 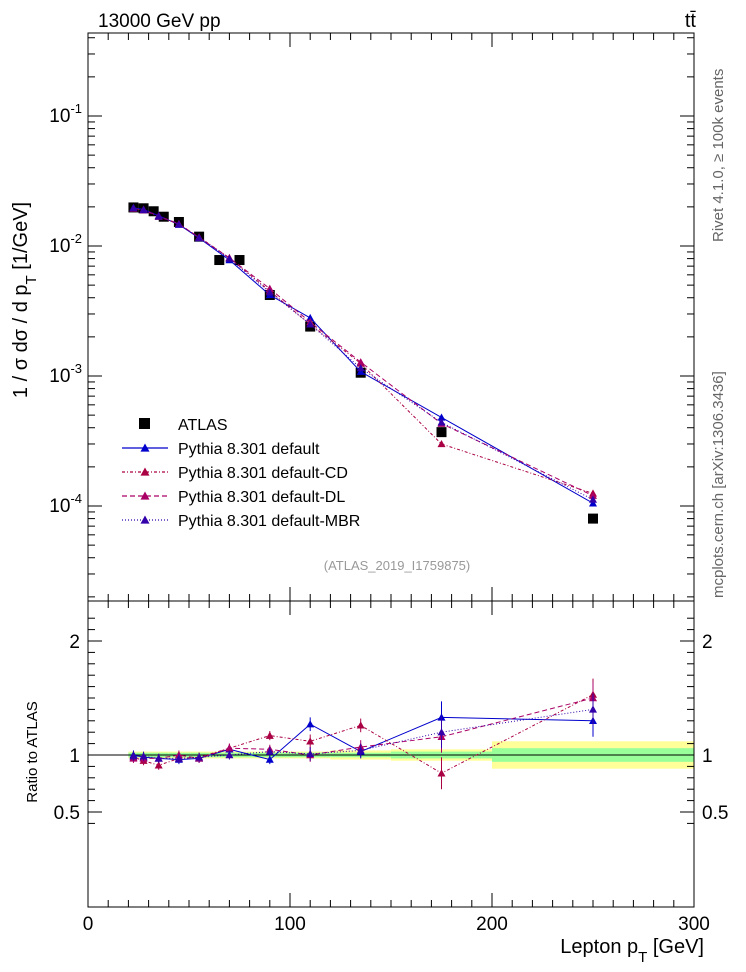 I want to click on x-tick-label: 100, so click(x=290, y=924).